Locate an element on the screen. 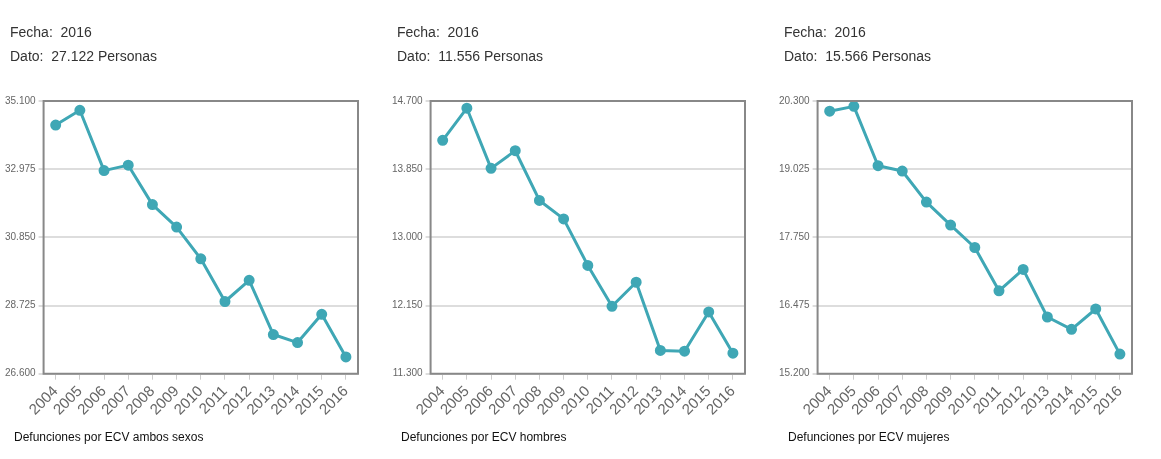  y-tick-label: 32.975 is located at coordinates (20, 168).